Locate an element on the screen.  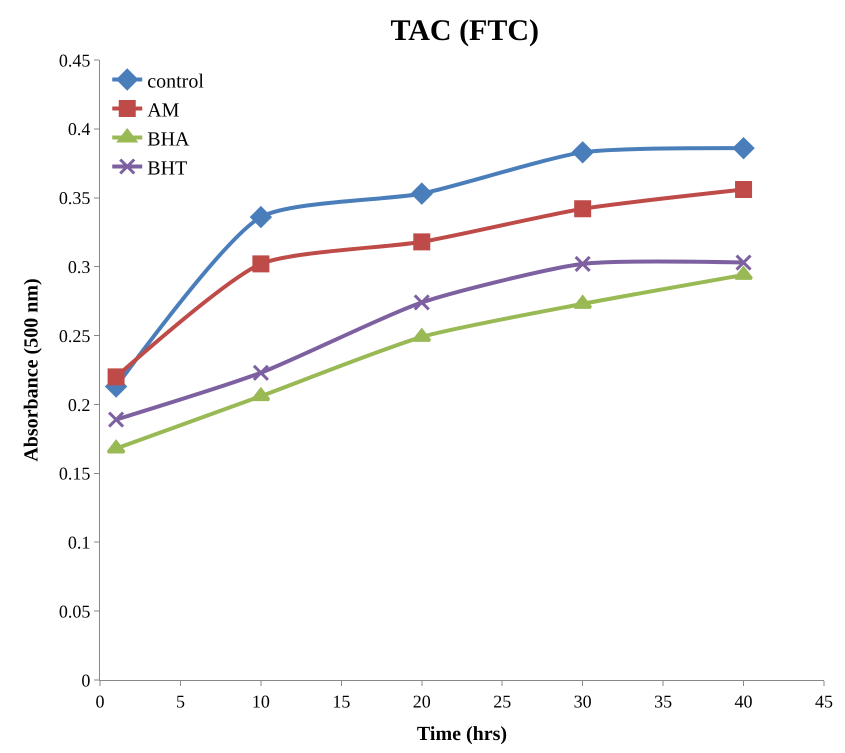
x-tick-label: 0 is located at coordinates (100, 702).